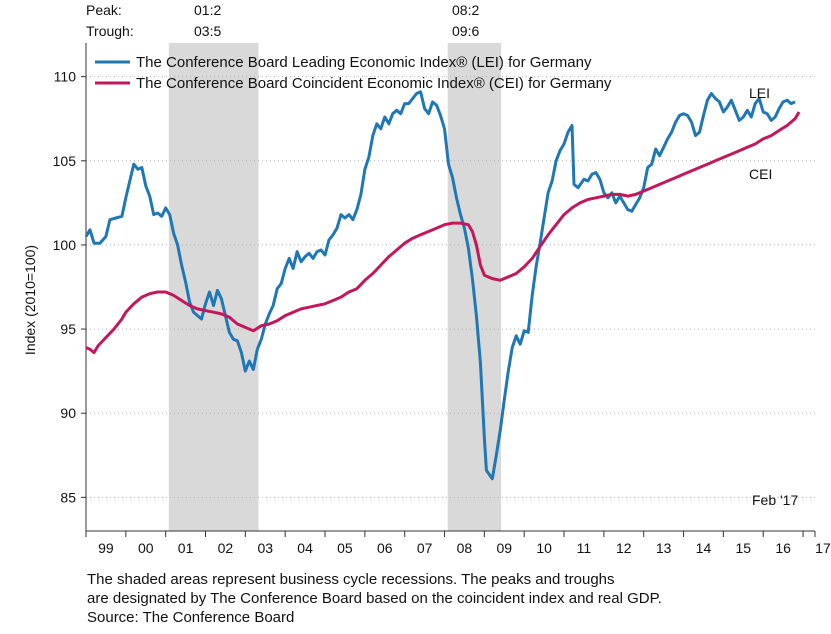 The height and width of the screenshot is (634, 831). I want to click on y-tick-label-105: 105, so click(65, 161).